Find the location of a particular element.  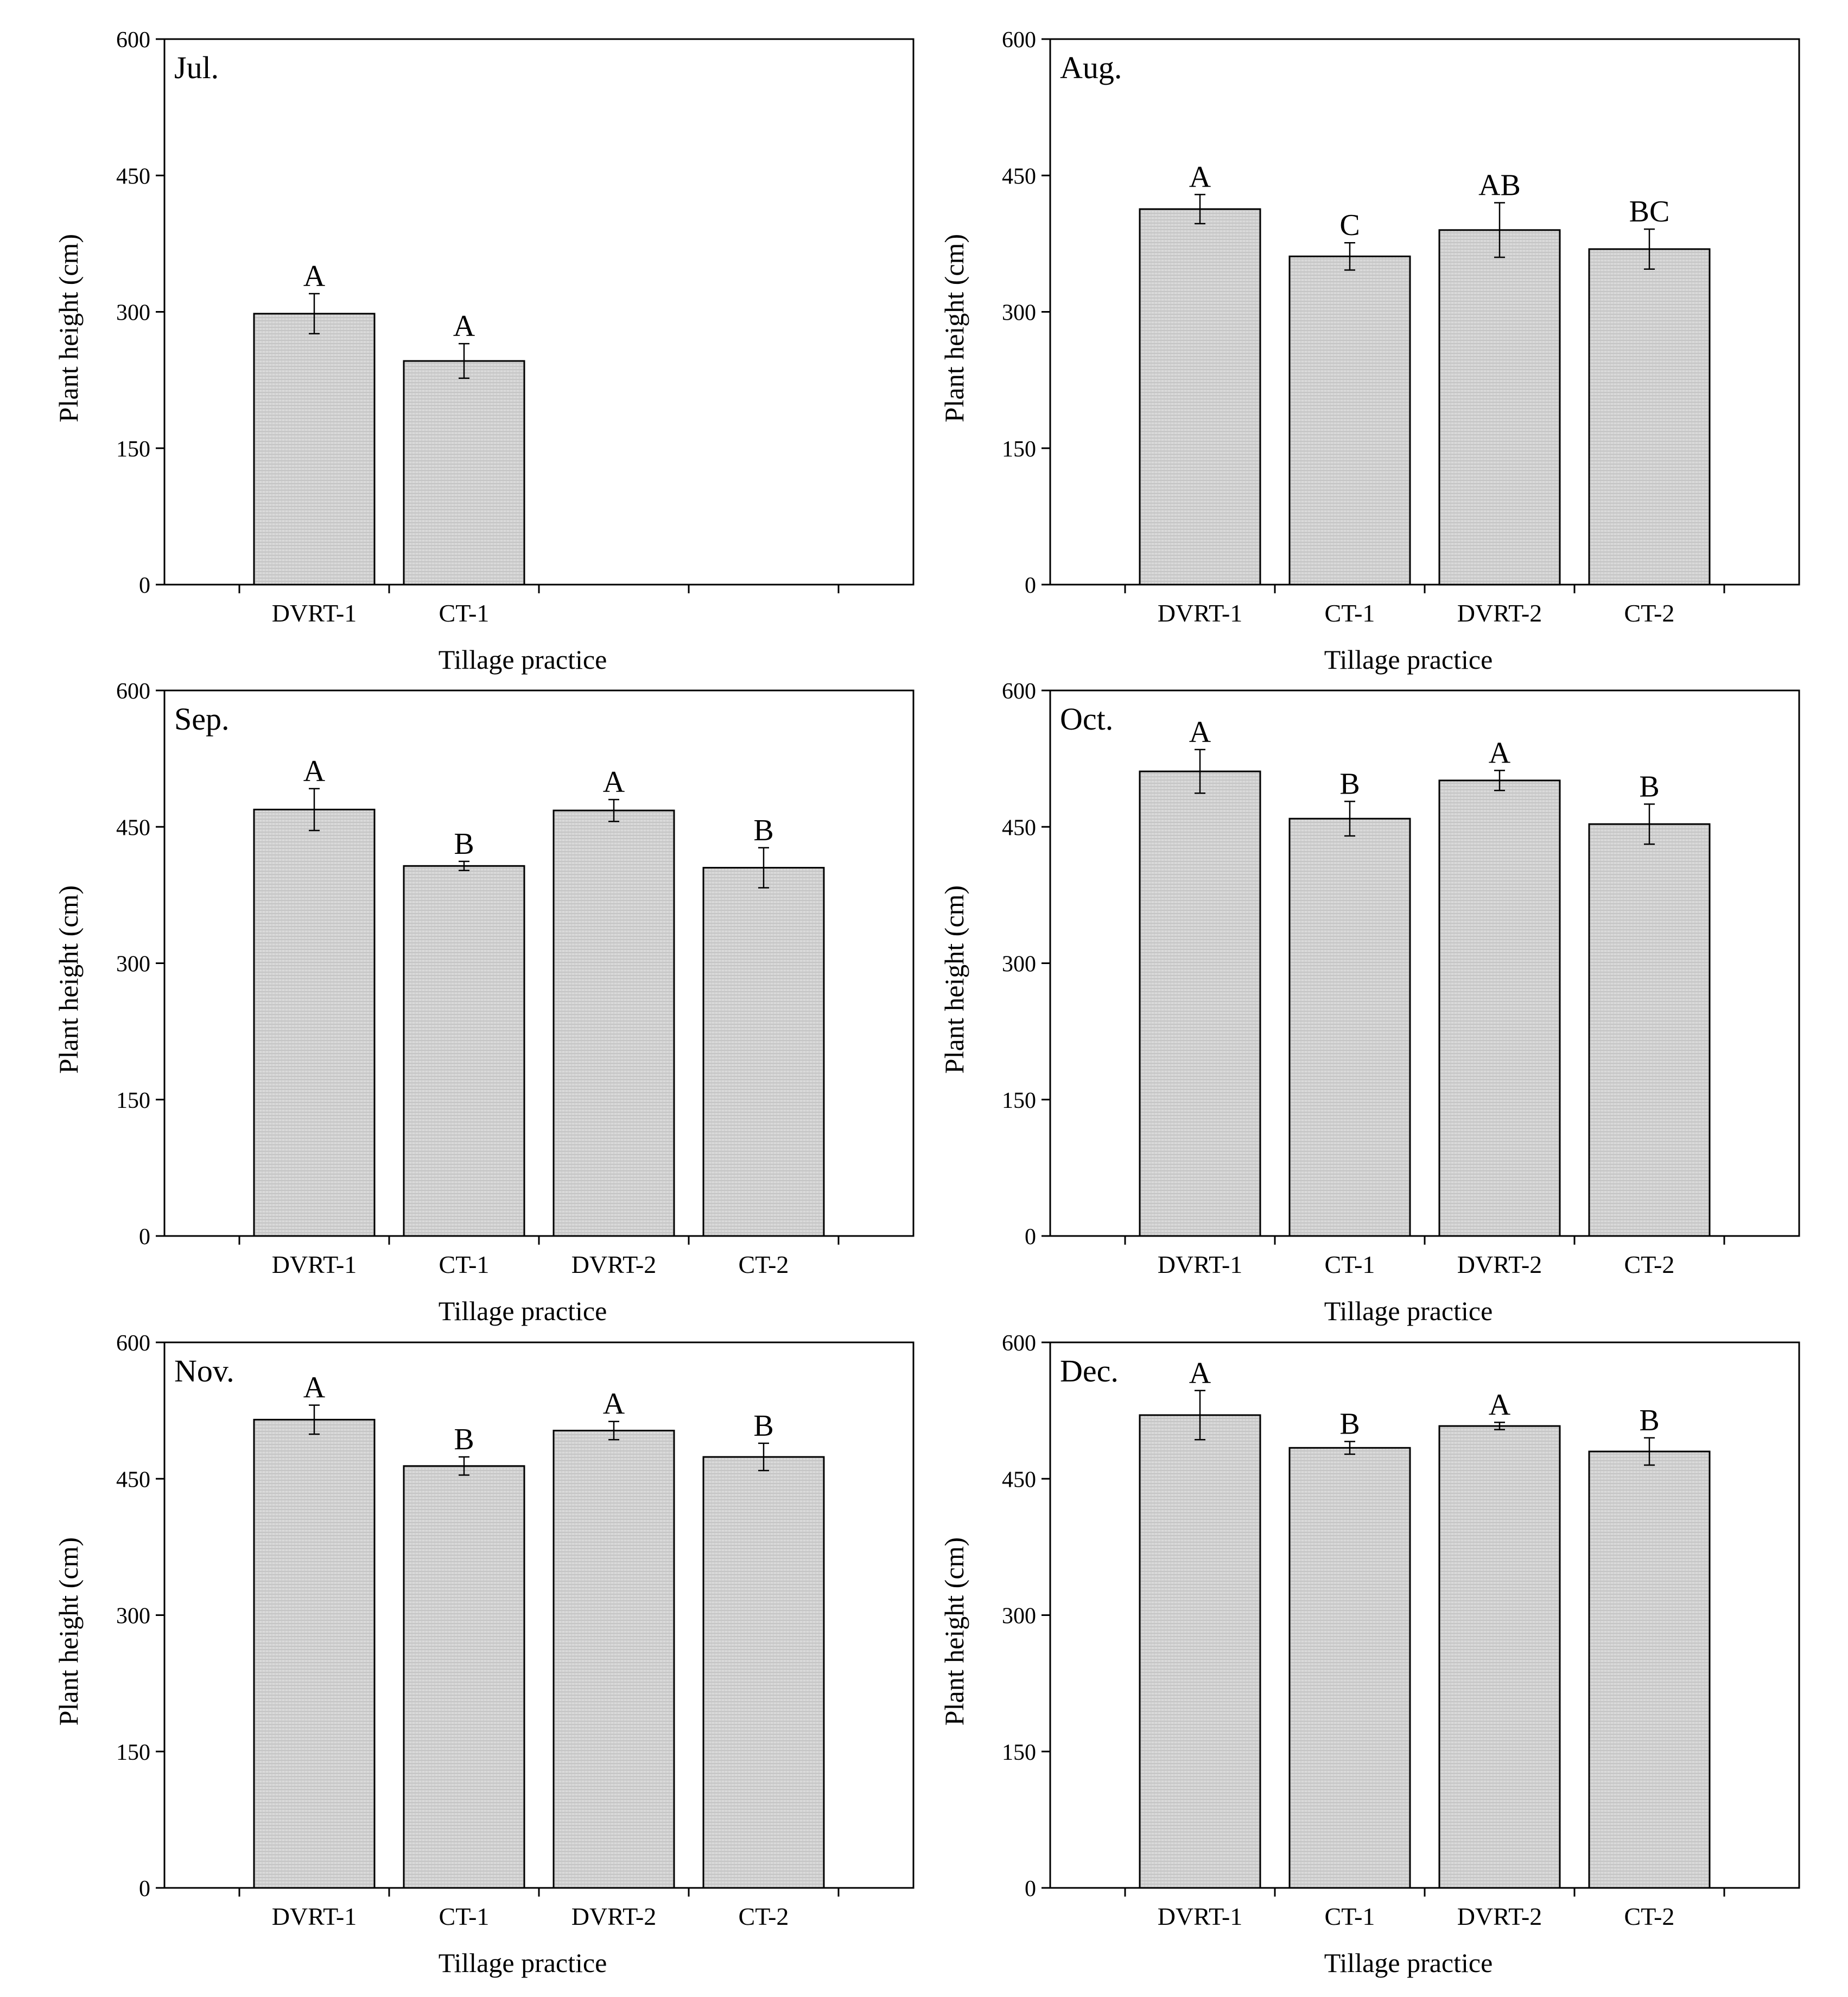

panel-label: Jul. is located at coordinates (196, 67).